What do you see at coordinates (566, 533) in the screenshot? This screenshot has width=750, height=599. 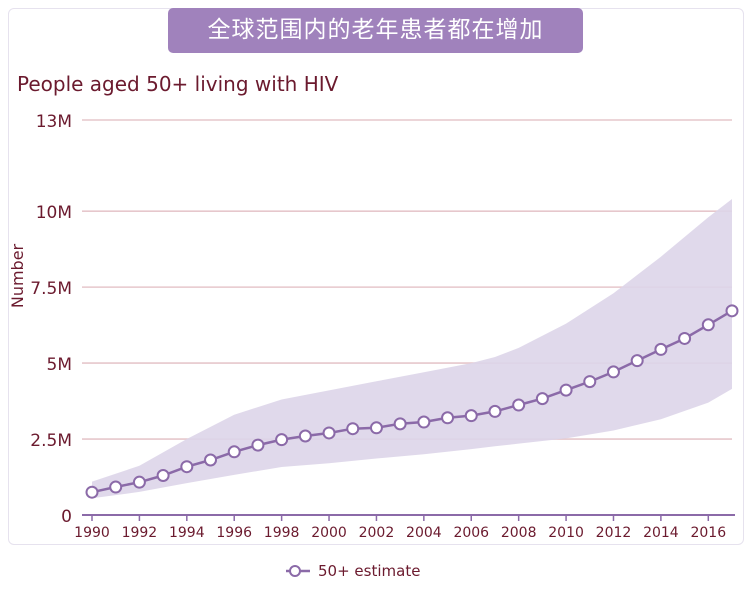 I see `x-tick-label: 2010` at bounding box center [566, 533].